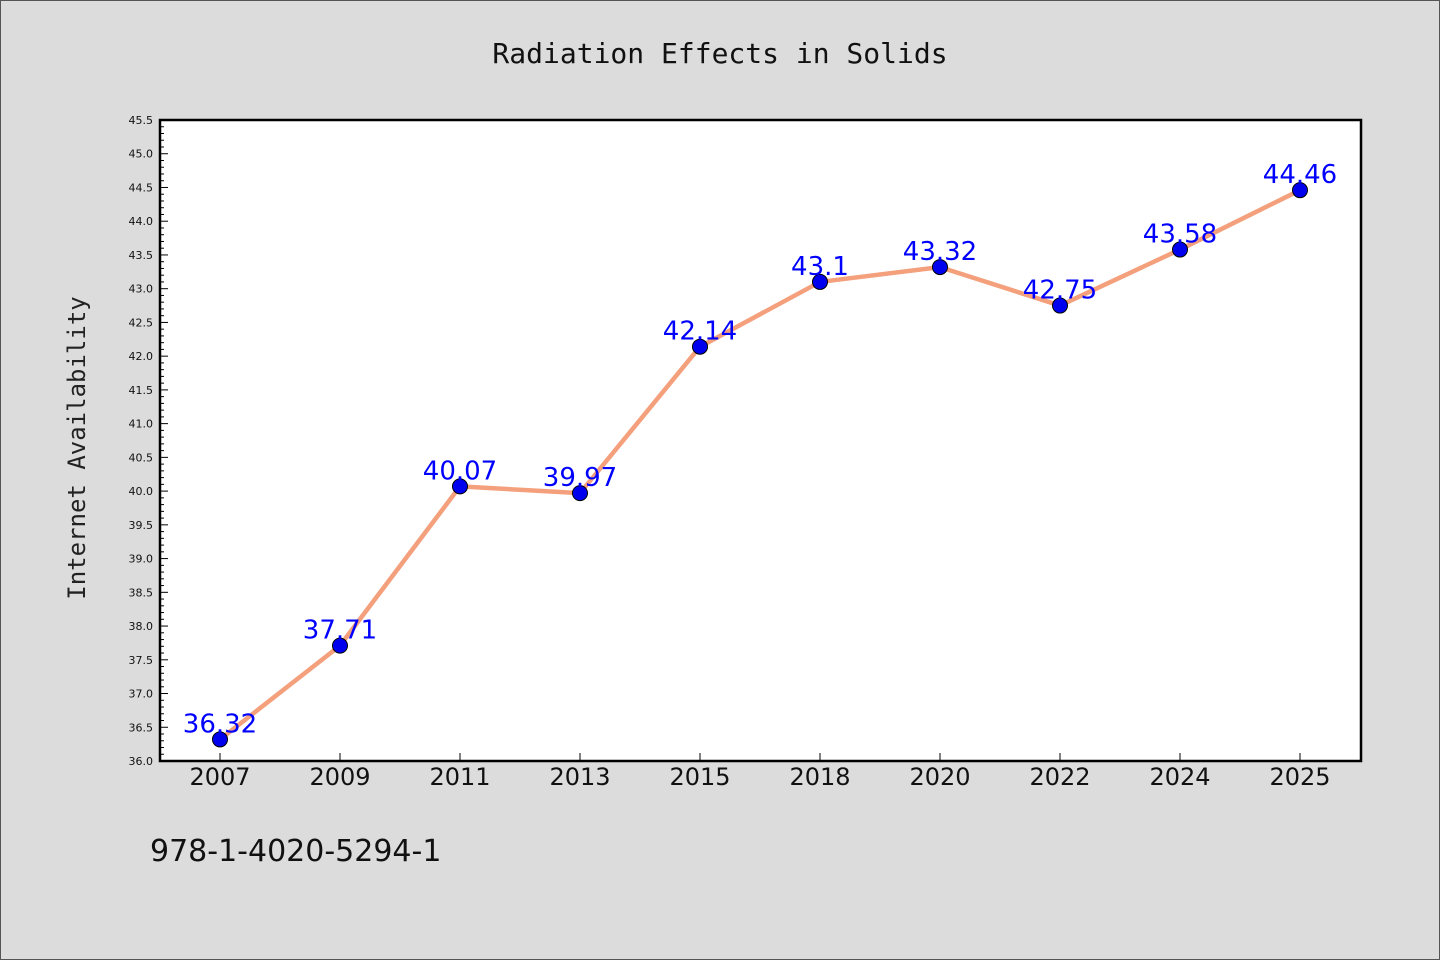 This screenshot has width=1440, height=960. Describe the element at coordinates (141, 660) in the screenshot. I see `y-tick-label: 37.5` at that location.